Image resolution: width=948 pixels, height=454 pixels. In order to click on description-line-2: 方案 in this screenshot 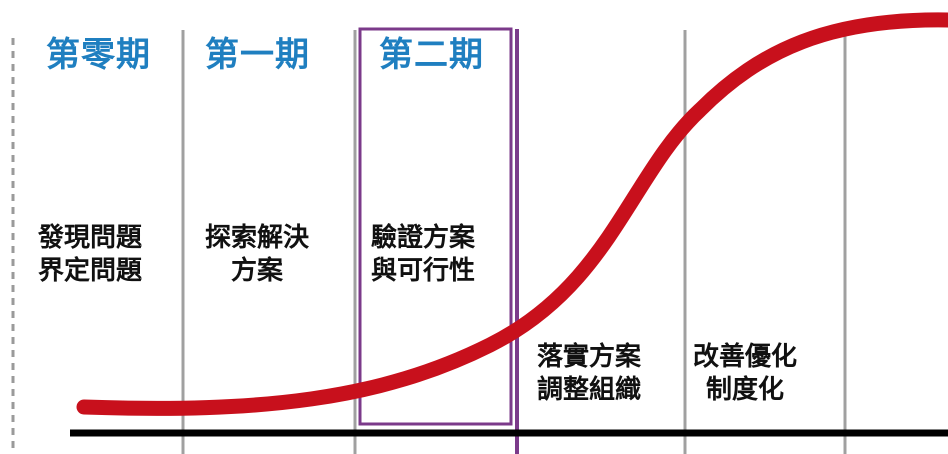, I will do `click(257, 271)`.